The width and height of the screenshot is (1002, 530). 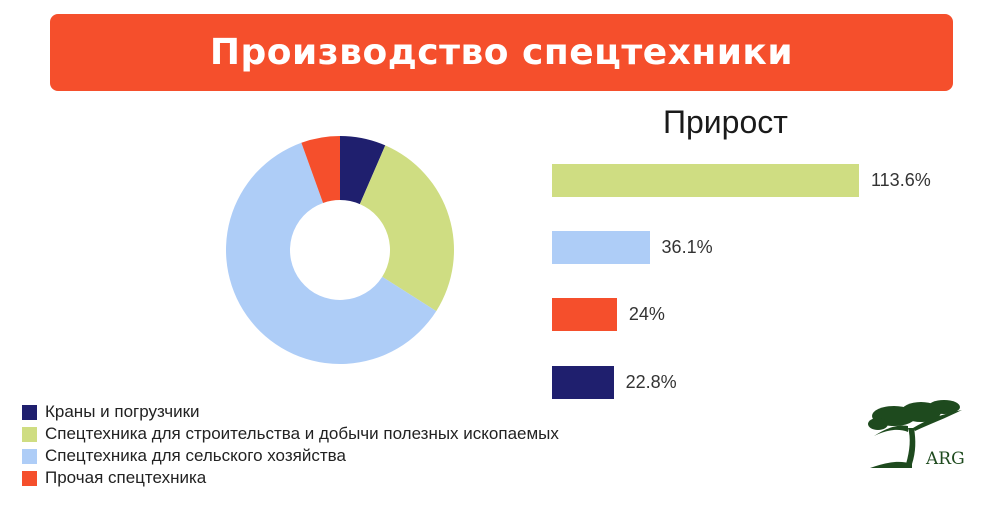 I want to click on bar-value-label-1: 36.1%, so click(x=687, y=247).